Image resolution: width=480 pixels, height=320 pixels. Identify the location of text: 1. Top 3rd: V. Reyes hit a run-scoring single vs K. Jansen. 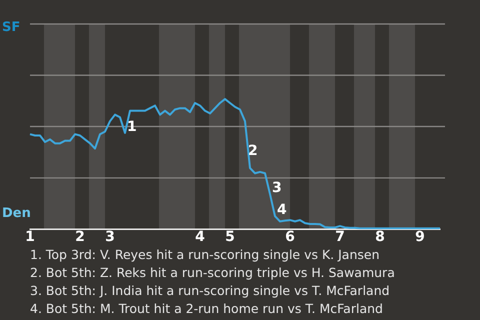
(205, 255).